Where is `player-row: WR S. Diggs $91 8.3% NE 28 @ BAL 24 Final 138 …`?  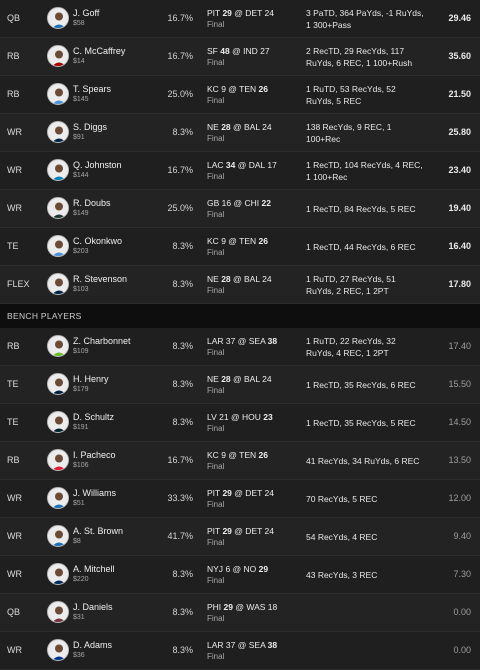 player-row: WR S. Diggs $91 8.3% NE 28 @ BAL 24 Final 138 … is located at coordinates (240, 133).